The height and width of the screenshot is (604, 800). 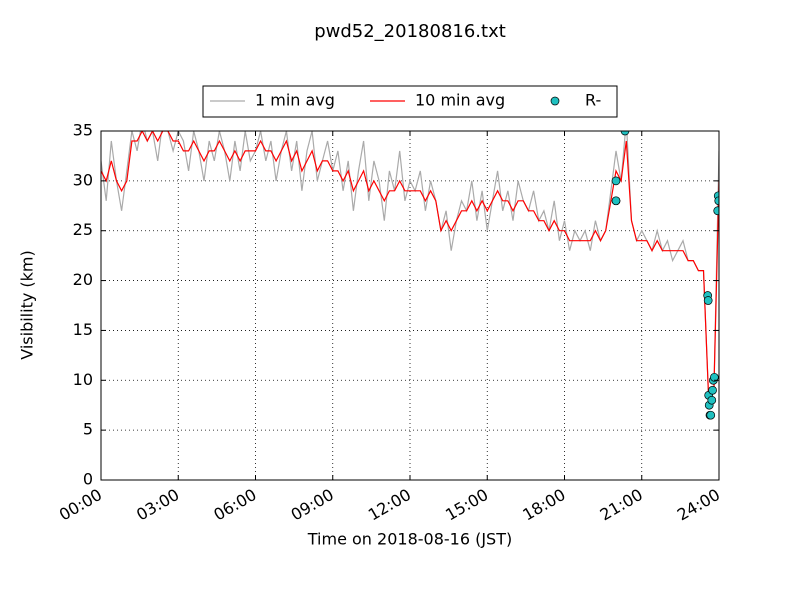 I want to click on y-tick-label: 10, so click(x=83, y=379).